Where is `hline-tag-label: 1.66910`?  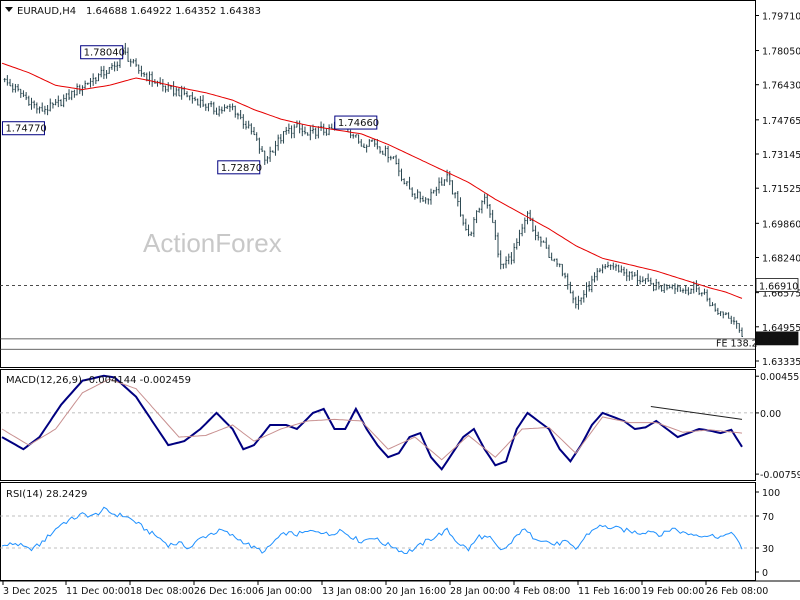 hline-tag-label: 1.66910 is located at coordinates (778, 287).